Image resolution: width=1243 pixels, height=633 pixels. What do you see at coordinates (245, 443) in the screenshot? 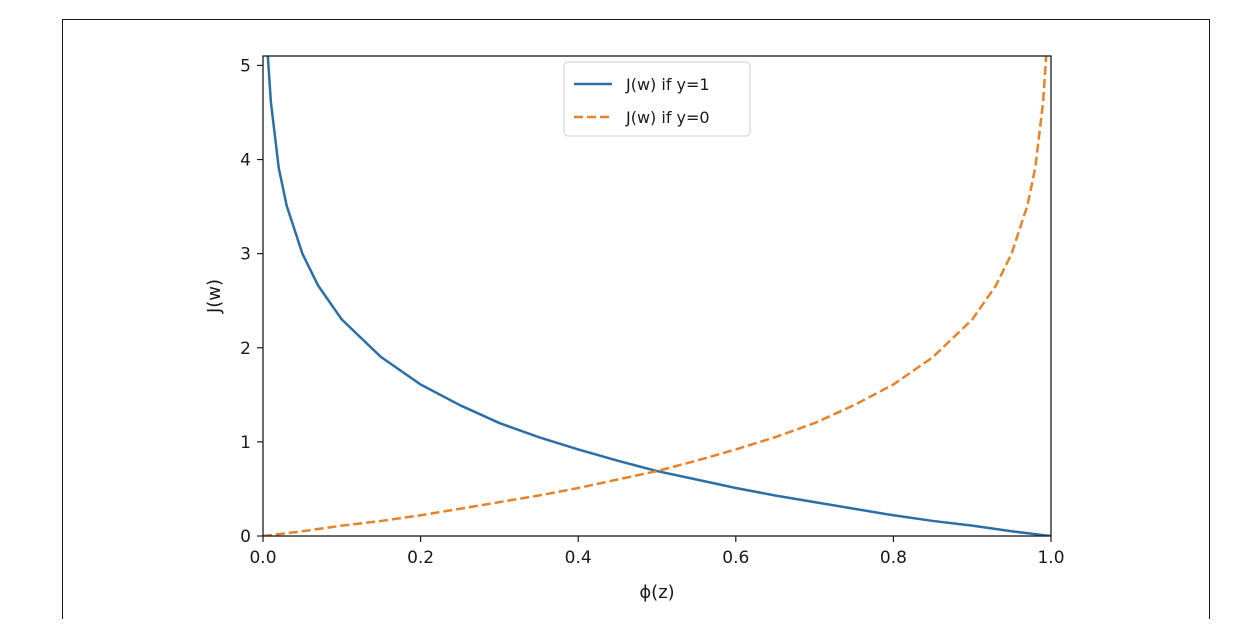
I see `y-tick-label: 1` at bounding box center [245, 443].